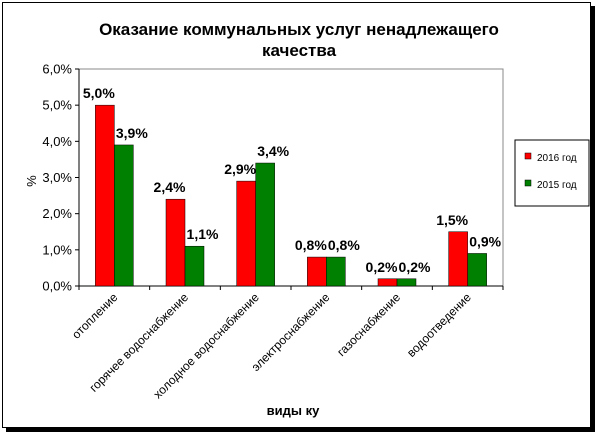  Describe the element at coordinates (99, 93) in the screenshot. I see `data-label: 5,0%` at that location.